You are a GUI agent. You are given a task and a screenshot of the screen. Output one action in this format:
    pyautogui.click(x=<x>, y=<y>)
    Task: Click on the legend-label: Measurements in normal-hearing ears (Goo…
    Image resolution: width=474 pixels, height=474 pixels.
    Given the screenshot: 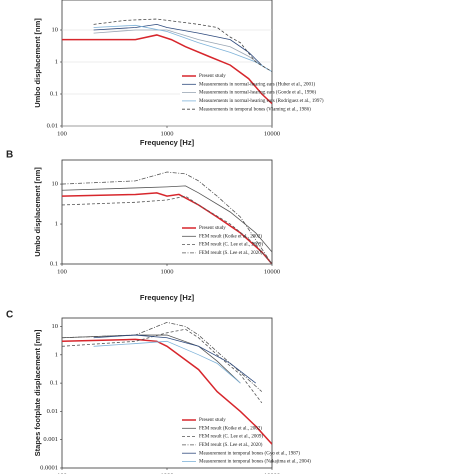 What is the action you would take?
    pyautogui.click(x=257, y=93)
    